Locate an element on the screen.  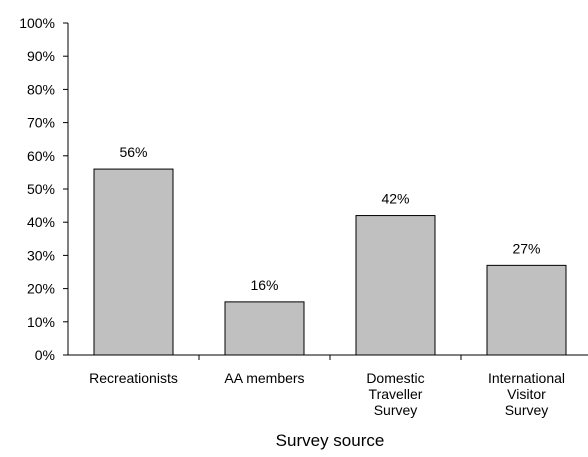
y-tick-label: 50% is located at coordinates (41, 189).